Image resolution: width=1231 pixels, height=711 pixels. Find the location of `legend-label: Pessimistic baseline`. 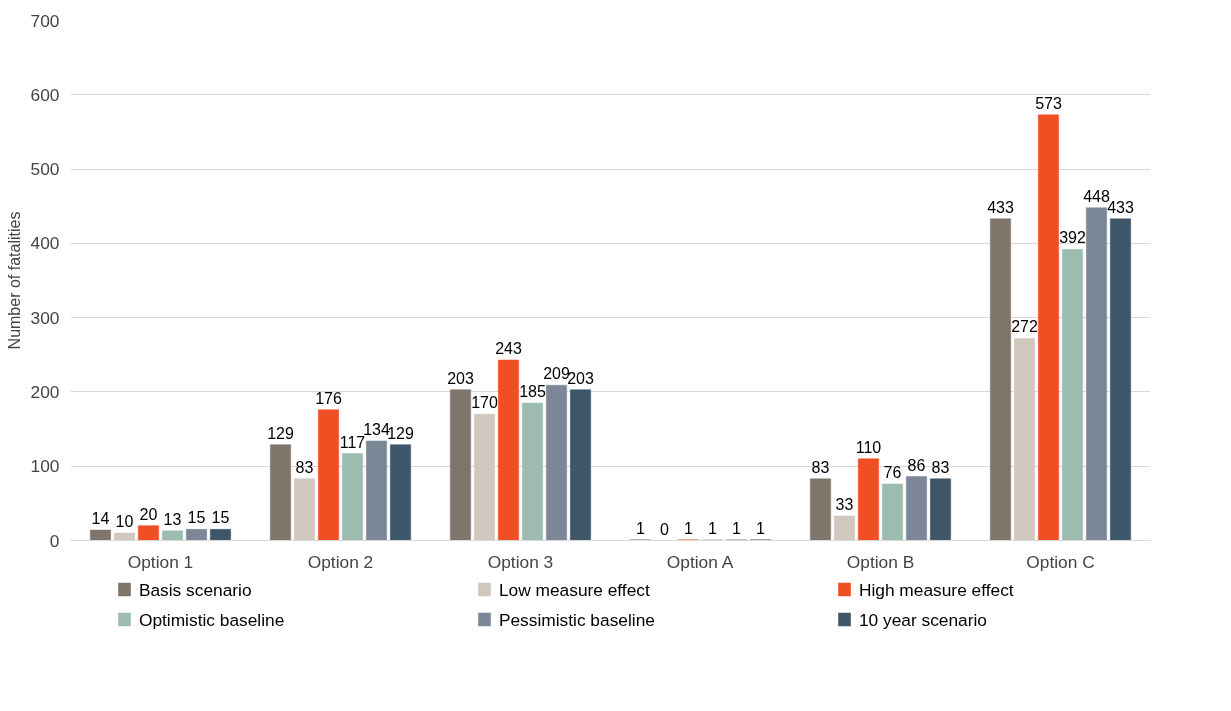

legend-label: Pessimistic baseline is located at coordinates (576, 619).